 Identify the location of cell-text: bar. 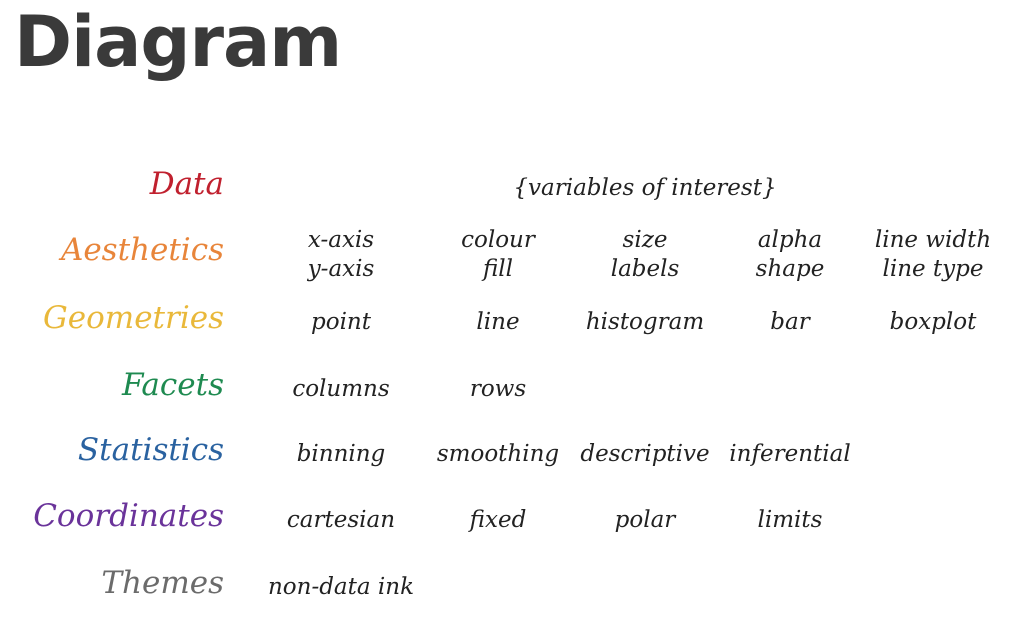
(790, 322).